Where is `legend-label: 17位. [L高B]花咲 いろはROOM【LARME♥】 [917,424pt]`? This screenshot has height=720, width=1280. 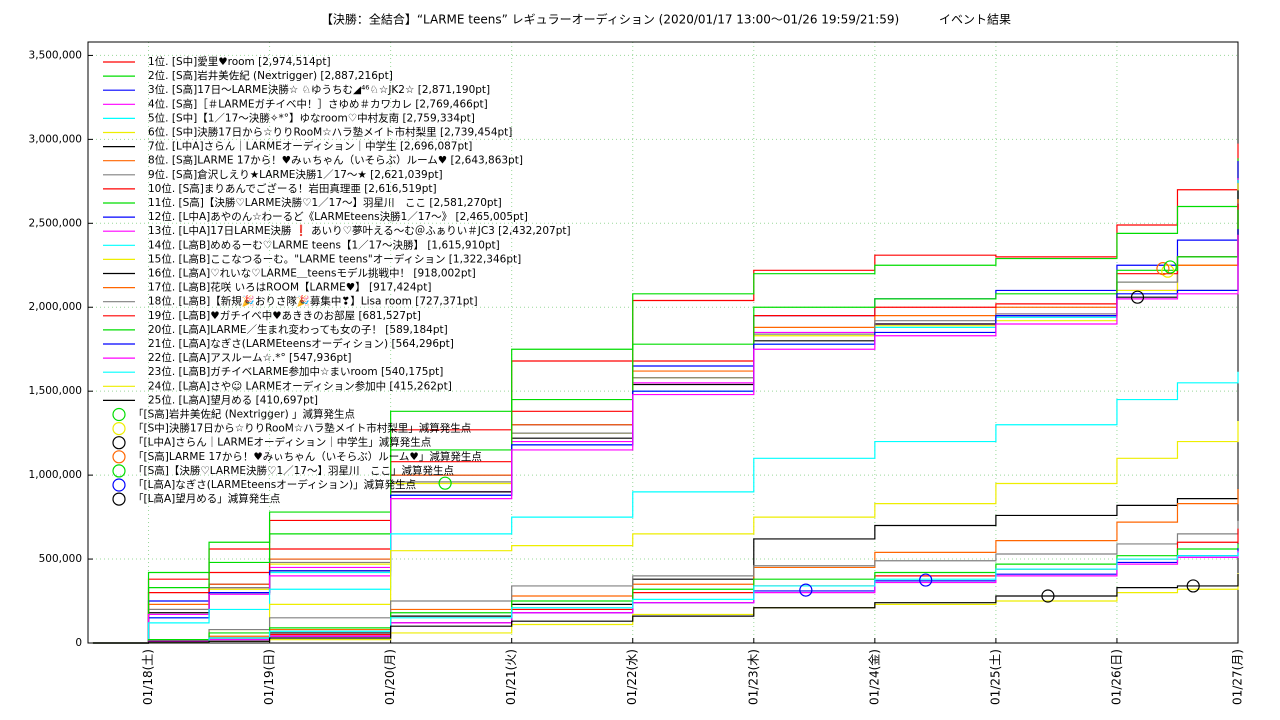 legend-label: 17位. [L高B]花咲 いろはROOM【LARME♥】 [917,424pt] is located at coordinates (289, 287).